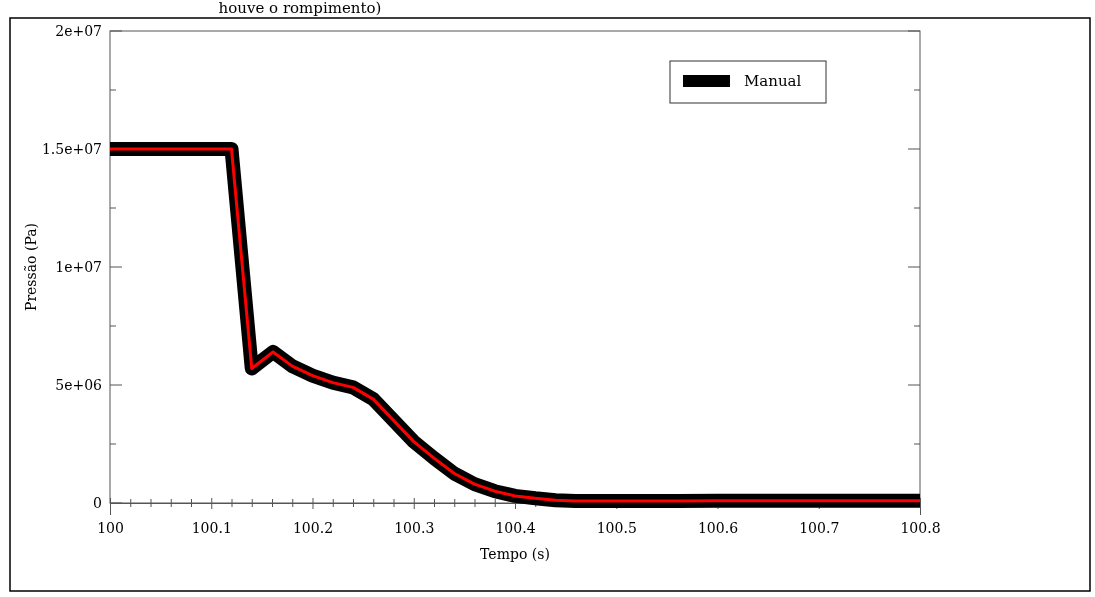 This screenshot has width=1095, height=597. What do you see at coordinates (97, 502) in the screenshot?
I see `y-tick-label: 0` at bounding box center [97, 502].